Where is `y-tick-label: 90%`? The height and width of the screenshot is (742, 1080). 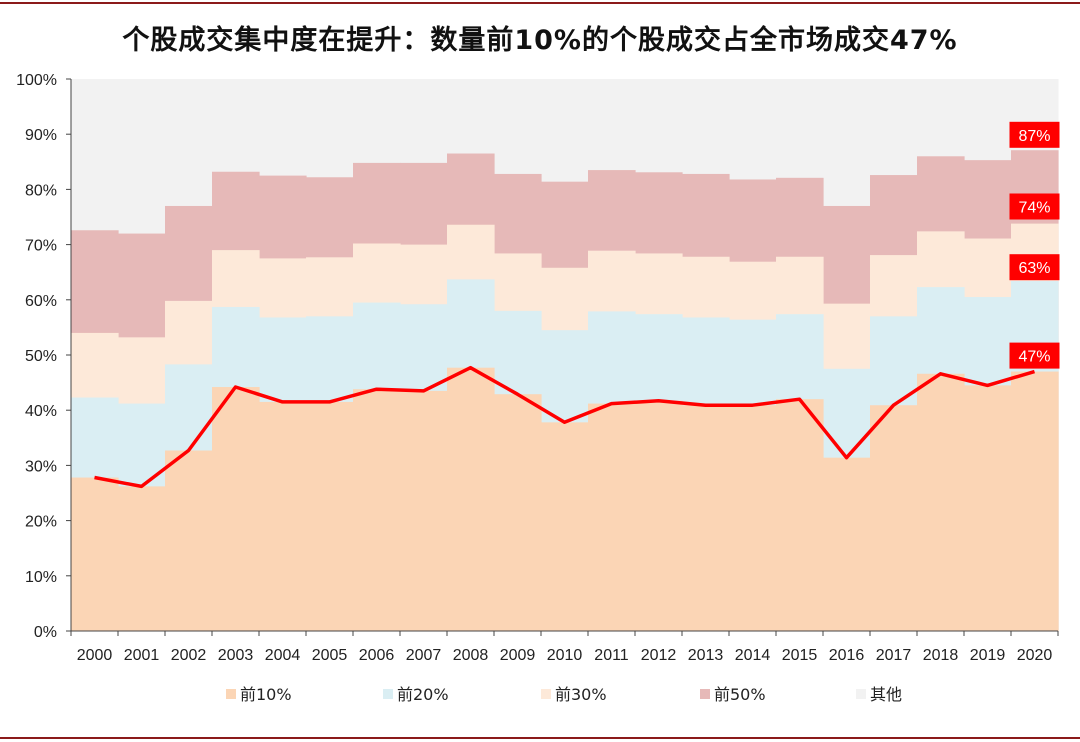 y-tick-label: 90% is located at coordinates (41, 135).